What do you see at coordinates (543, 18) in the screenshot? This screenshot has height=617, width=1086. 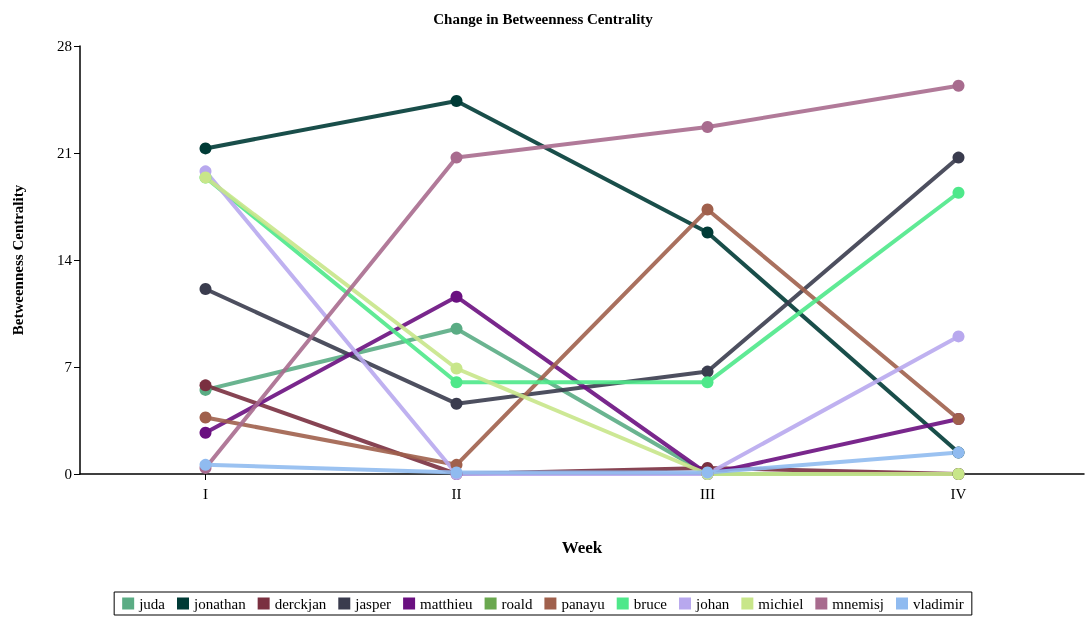 I see `chart-title: Change in Betweenness Centrality` at bounding box center [543, 18].